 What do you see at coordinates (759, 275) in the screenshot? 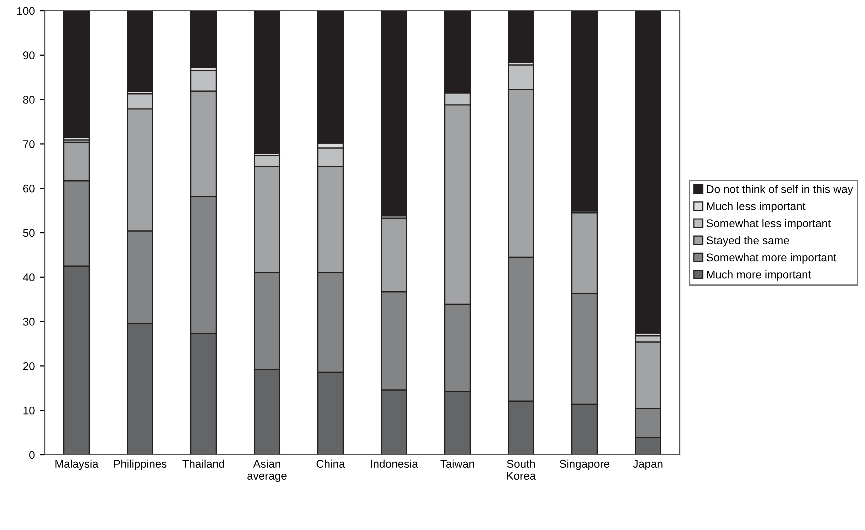
I see `legend-label: Much more important` at bounding box center [759, 275].